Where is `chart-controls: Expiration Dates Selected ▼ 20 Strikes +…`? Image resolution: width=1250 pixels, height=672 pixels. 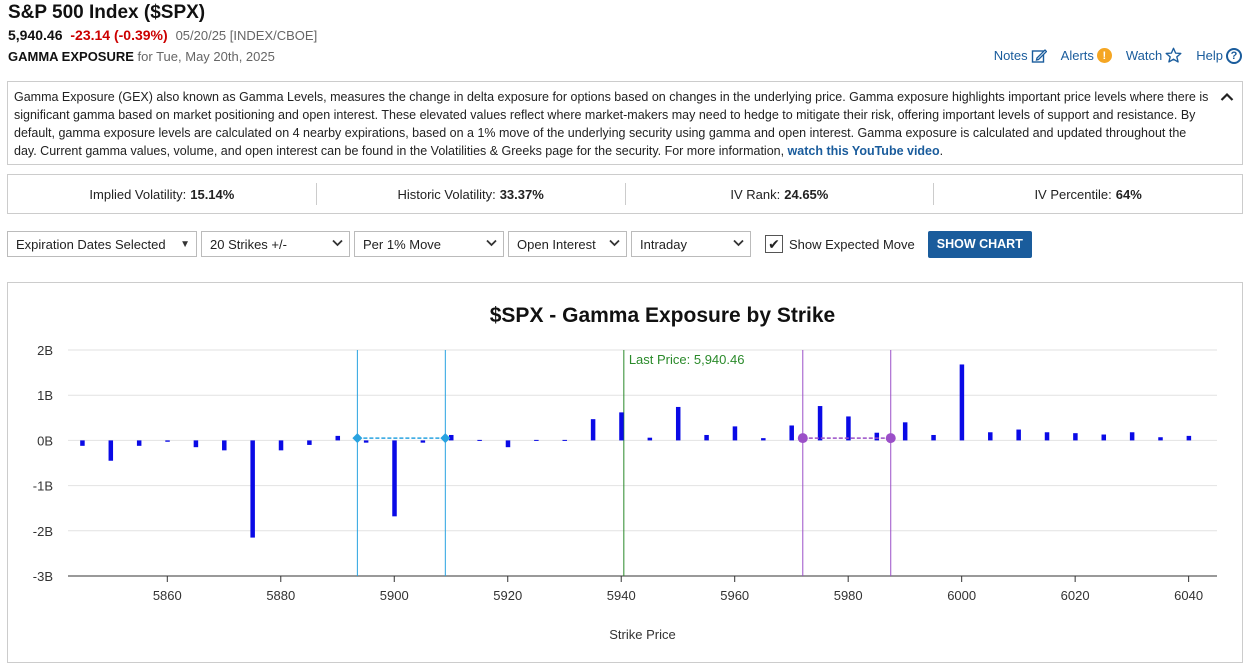
chart-controls: Expiration Dates Selected ▼ 20 Strikes +… is located at coordinates (519, 244).